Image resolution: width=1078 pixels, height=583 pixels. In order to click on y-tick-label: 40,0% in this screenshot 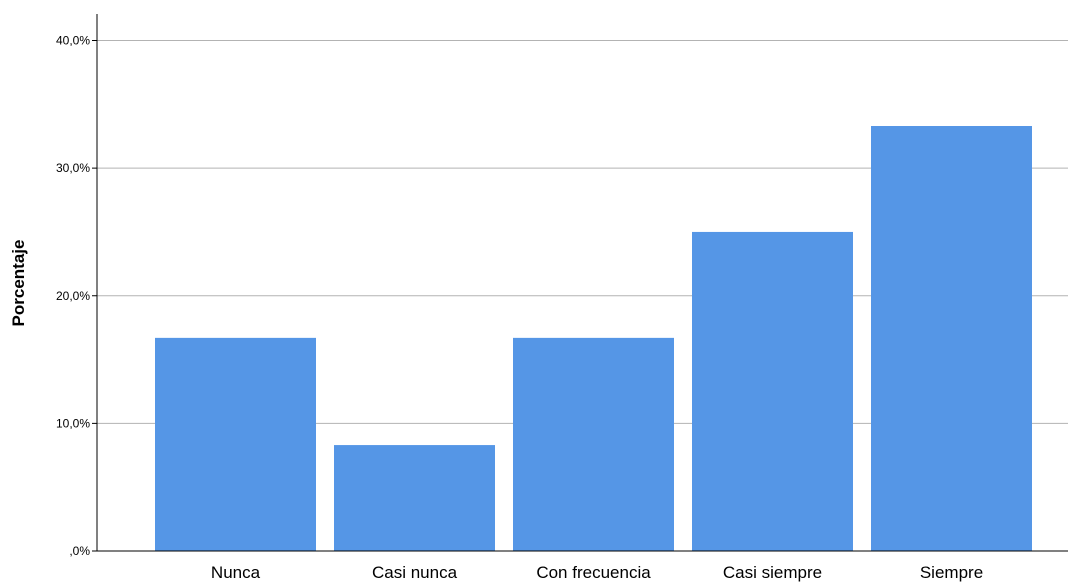, I will do `click(73, 41)`.